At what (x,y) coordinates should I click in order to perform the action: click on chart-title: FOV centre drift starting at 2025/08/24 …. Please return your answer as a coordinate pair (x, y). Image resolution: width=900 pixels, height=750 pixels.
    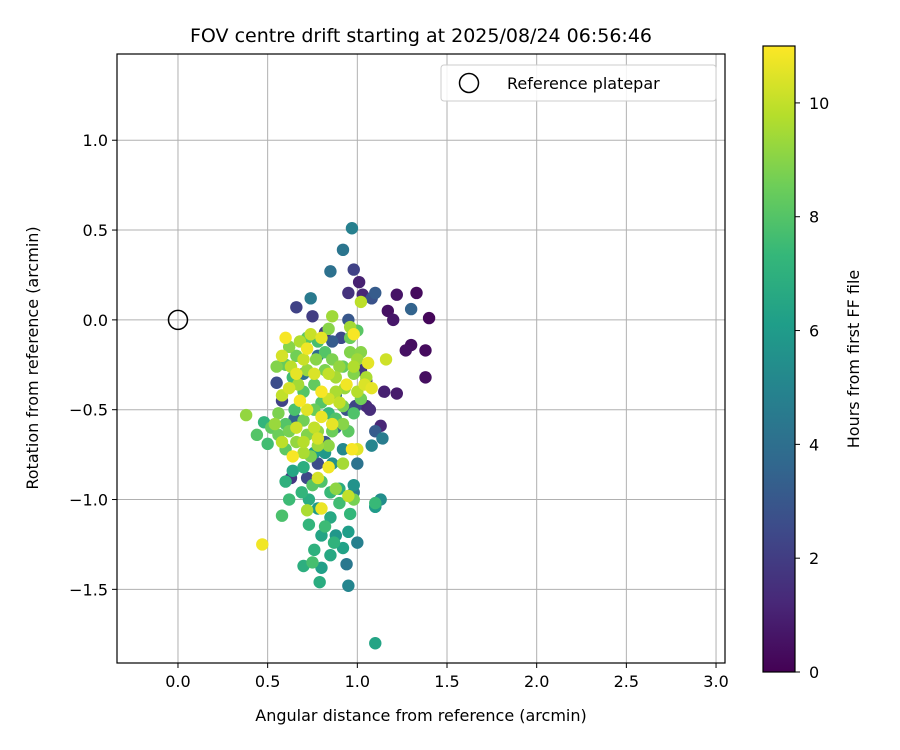
    Looking at the image, I should click on (421, 36).